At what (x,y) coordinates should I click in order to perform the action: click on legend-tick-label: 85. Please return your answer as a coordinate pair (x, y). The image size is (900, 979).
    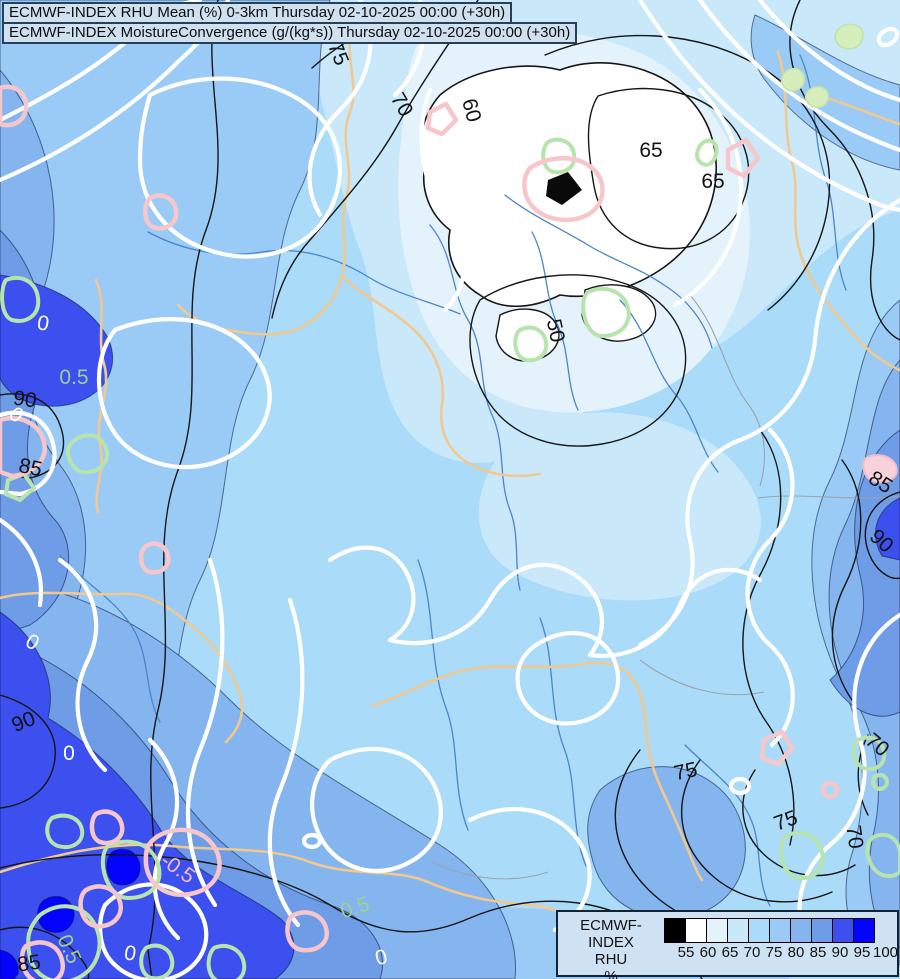
    Looking at the image, I should click on (818, 952).